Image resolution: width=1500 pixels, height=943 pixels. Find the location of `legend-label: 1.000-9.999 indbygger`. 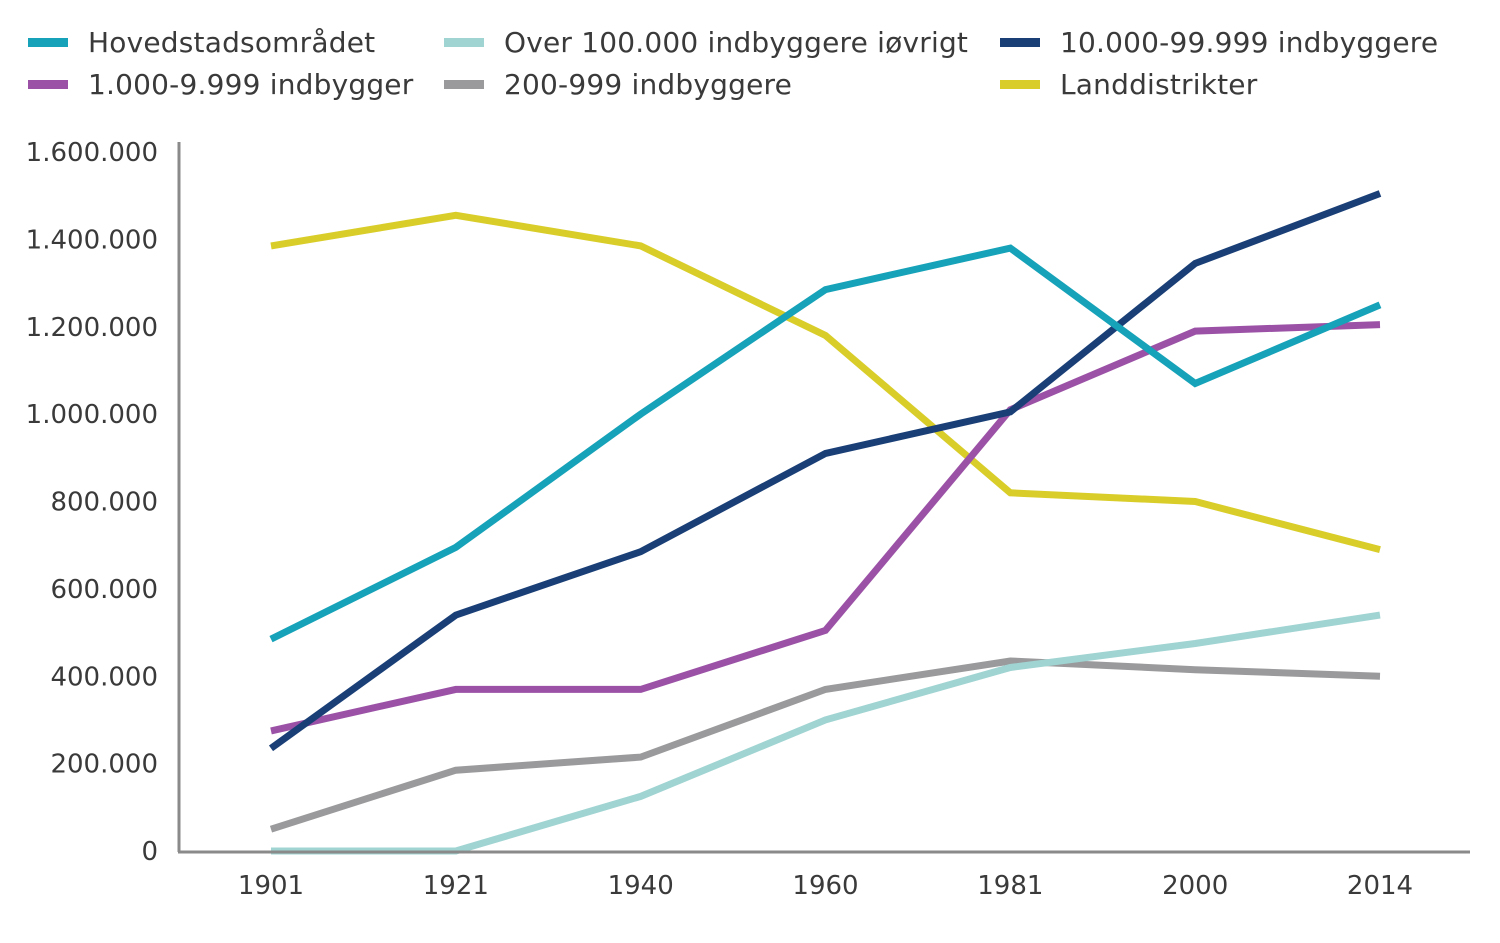

legend-label: 1.000-9.999 indbygger is located at coordinates (251, 84).